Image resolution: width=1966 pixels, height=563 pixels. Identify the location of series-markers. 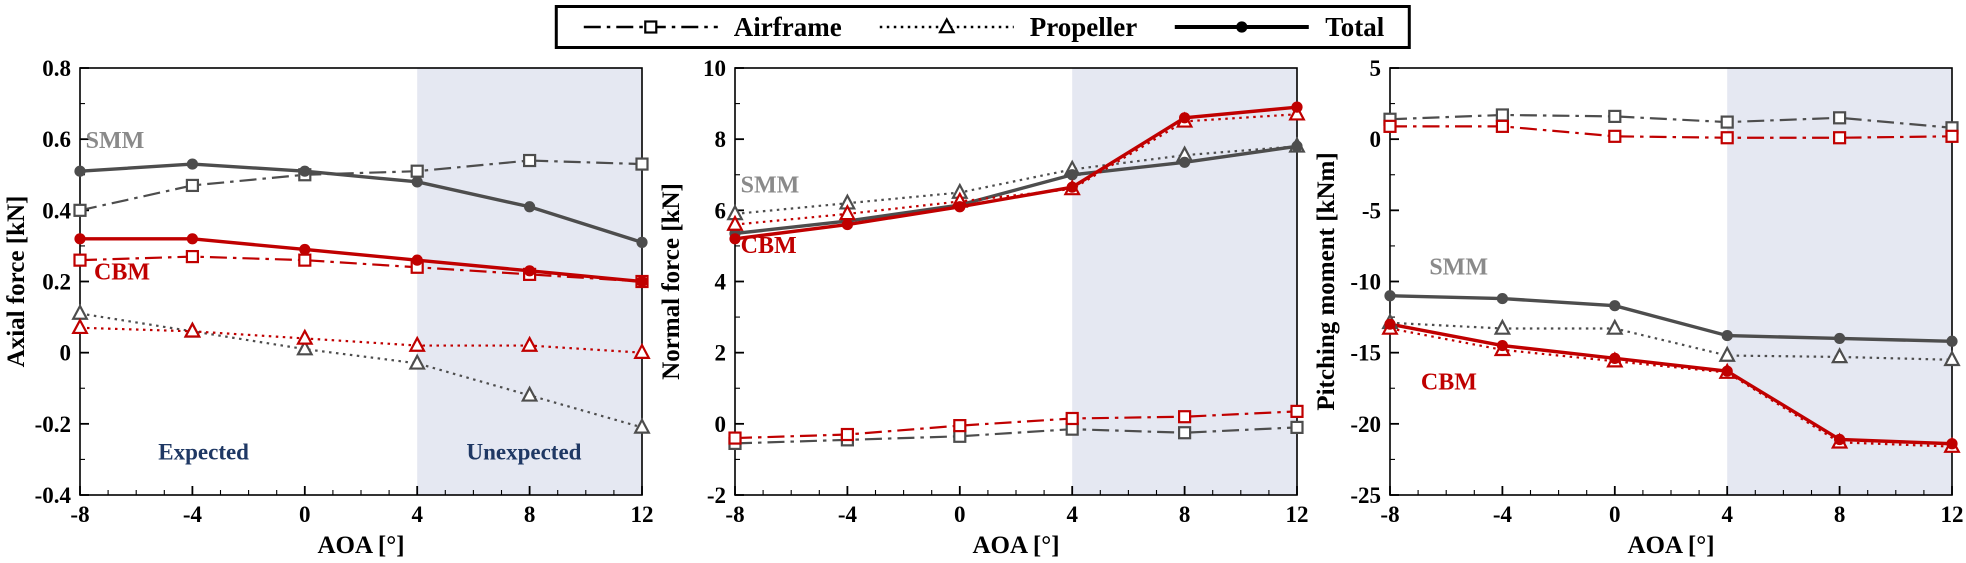
(361, 293).